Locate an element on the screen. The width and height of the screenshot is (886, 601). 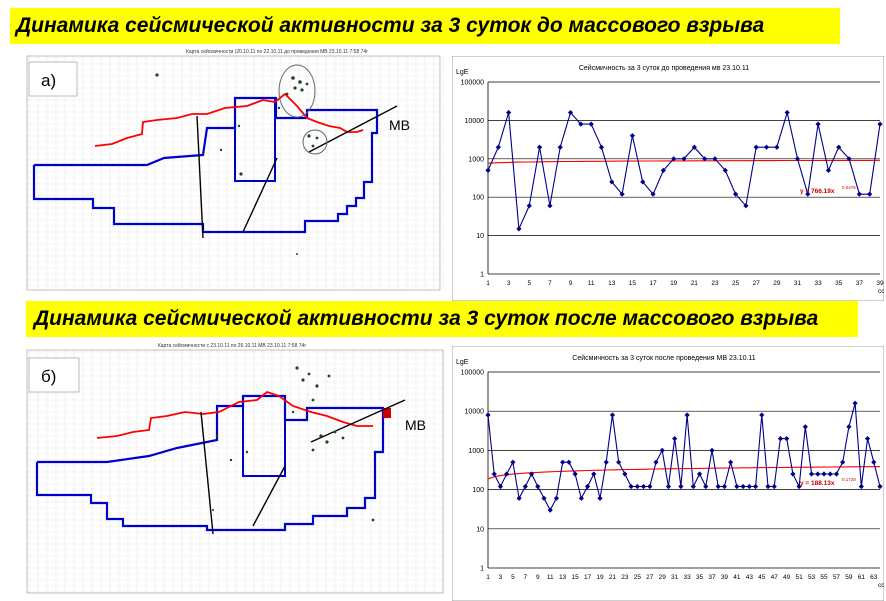
map-panel-label: а) is located at coordinates (48, 80).